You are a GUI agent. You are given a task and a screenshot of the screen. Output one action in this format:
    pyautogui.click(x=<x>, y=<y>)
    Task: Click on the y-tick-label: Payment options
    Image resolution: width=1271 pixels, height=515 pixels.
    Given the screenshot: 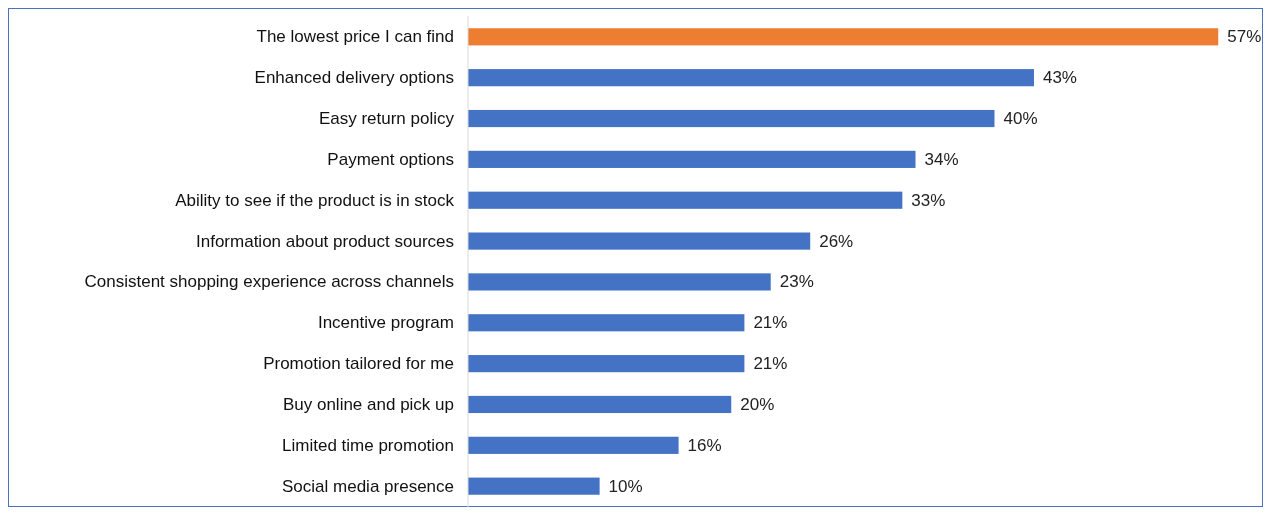 What is the action you would take?
    pyautogui.click(x=390, y=159)
    